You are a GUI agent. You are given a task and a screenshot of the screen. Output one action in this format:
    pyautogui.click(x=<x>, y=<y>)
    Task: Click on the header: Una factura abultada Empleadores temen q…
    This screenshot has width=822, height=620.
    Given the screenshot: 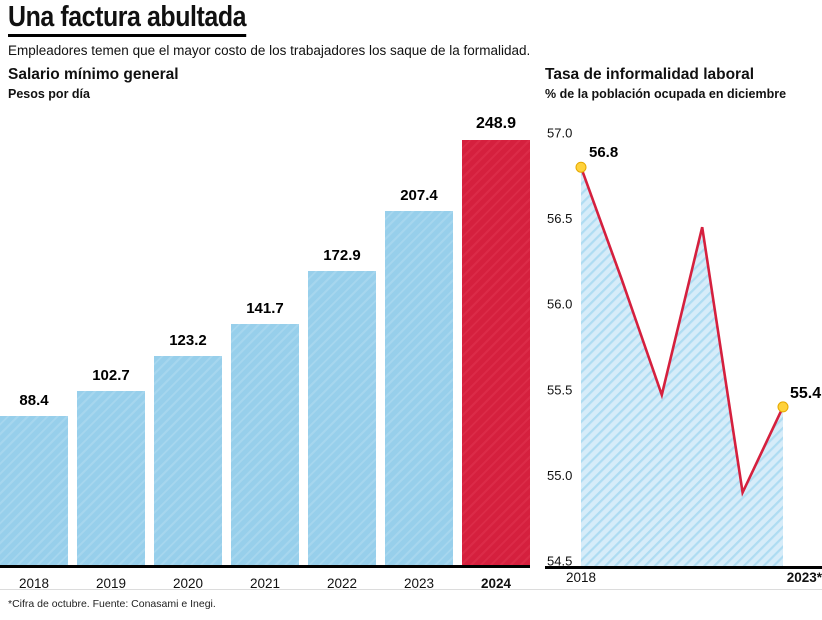 What is the action you would take?
    pyautogui.click(x=269, y=30)
    